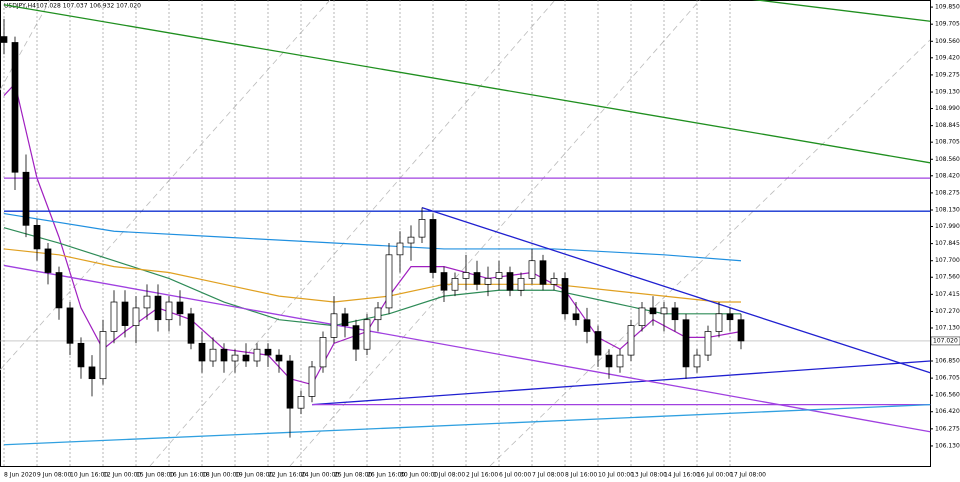  I want to click on y-tick-label: 107.560, so click(947, 277).